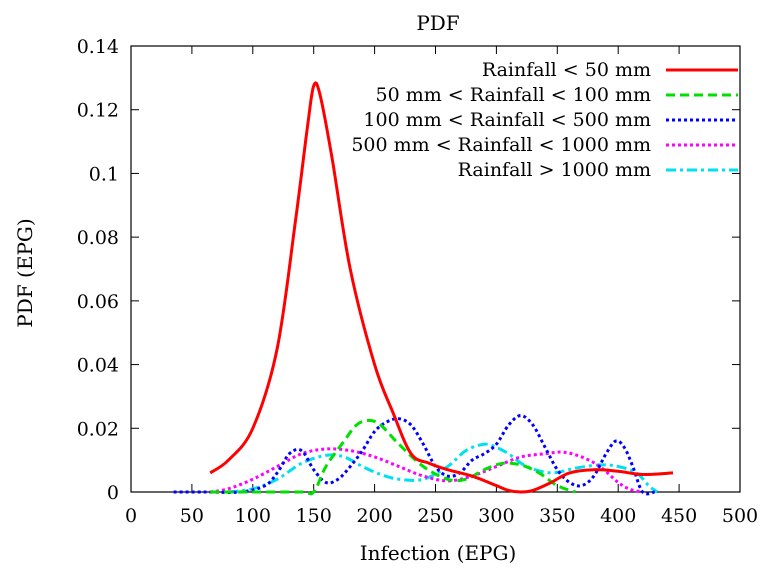 The width and height of the screenshot is (769, 571). Describe the element at coordinates (192, 516) in the screenshot. I see `x-tick-label: 50` at that location.